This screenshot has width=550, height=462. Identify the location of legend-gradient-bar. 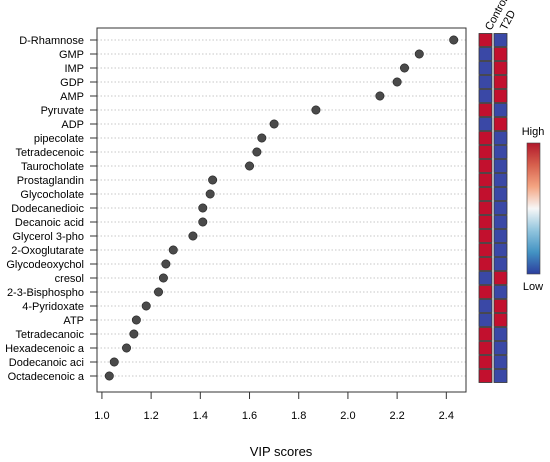
(533, 208).